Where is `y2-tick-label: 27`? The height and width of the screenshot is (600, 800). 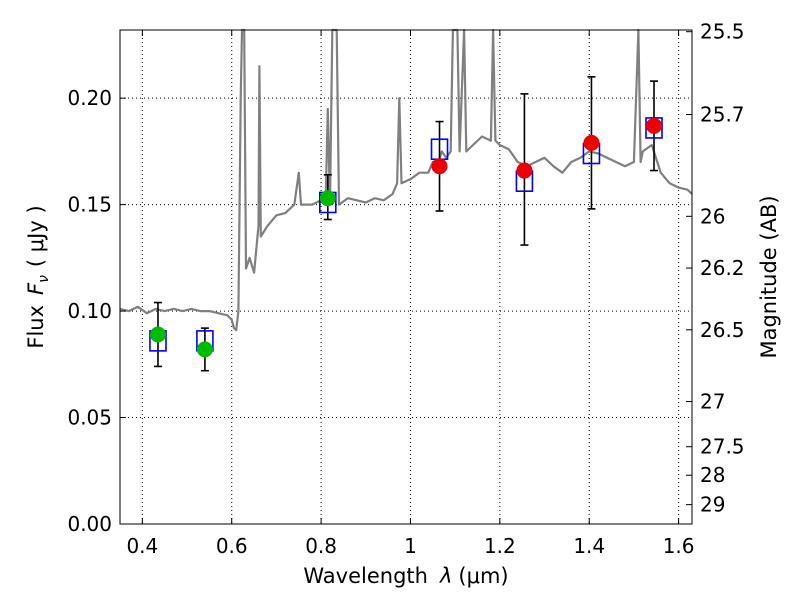
y2-tick-label: 27 is located at coordinates (712, 402).